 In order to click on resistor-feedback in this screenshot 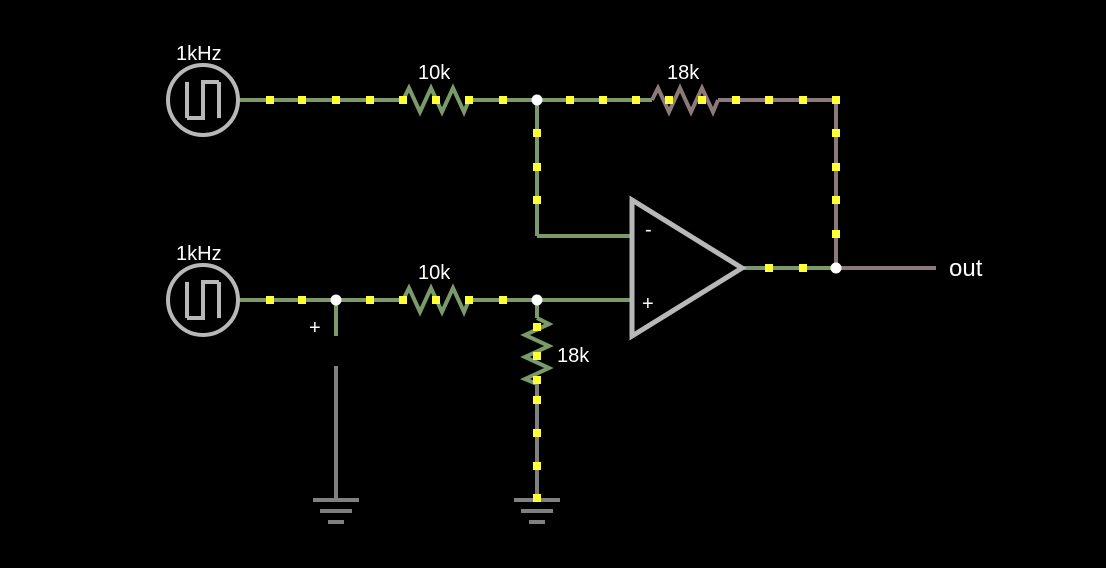, I will do `click(685, 100)`.